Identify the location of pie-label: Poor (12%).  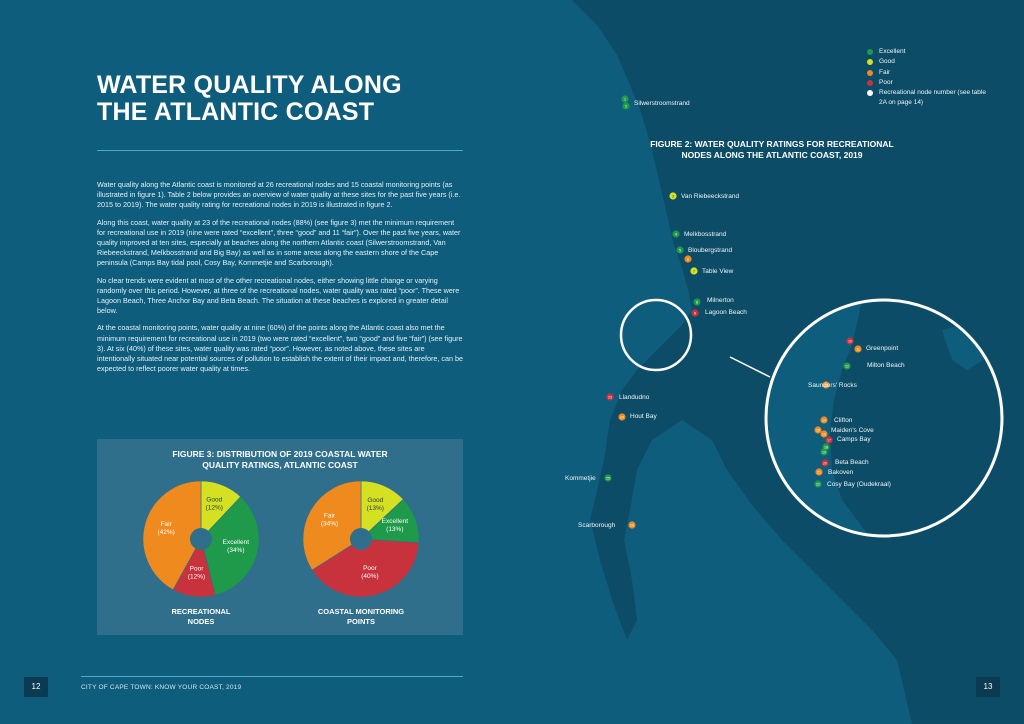
(196, 573).